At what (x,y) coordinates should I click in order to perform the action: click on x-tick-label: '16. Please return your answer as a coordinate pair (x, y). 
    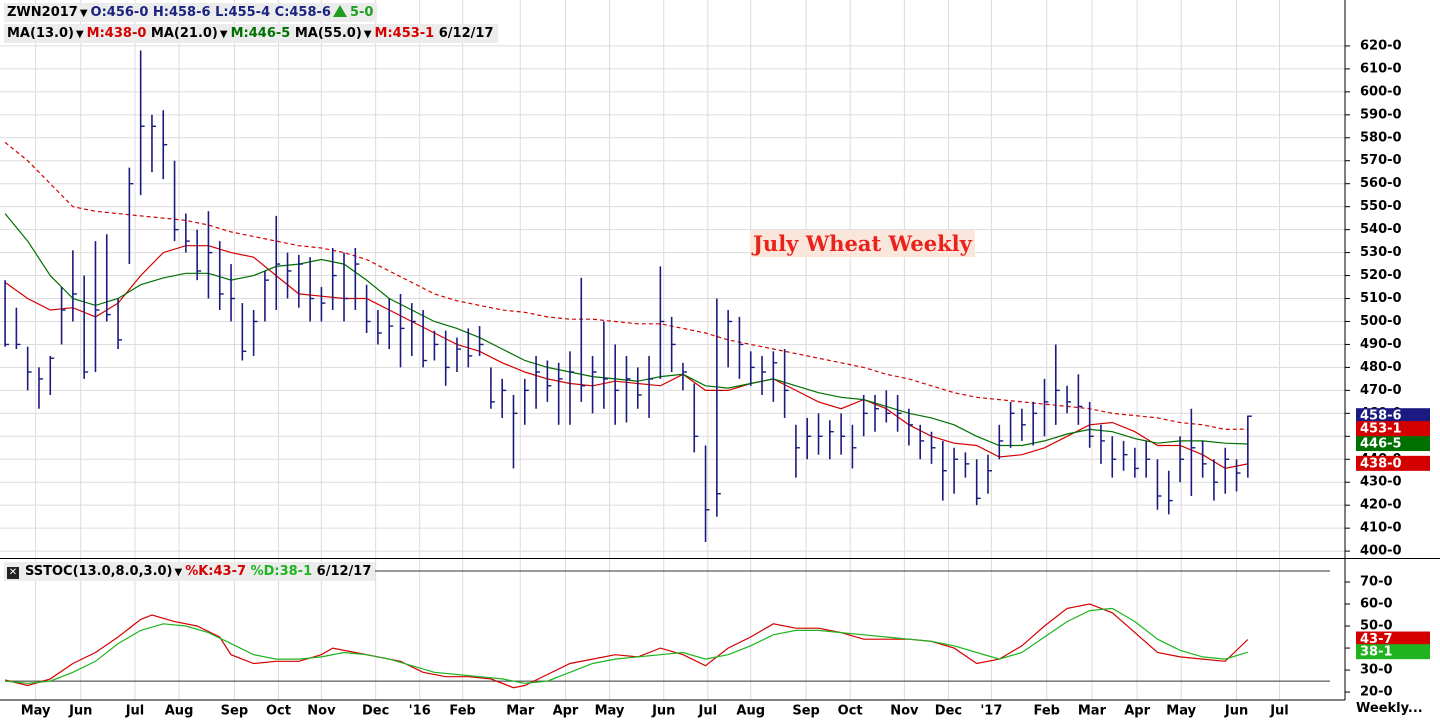
    Looking at the image, I should click on (420, 711).